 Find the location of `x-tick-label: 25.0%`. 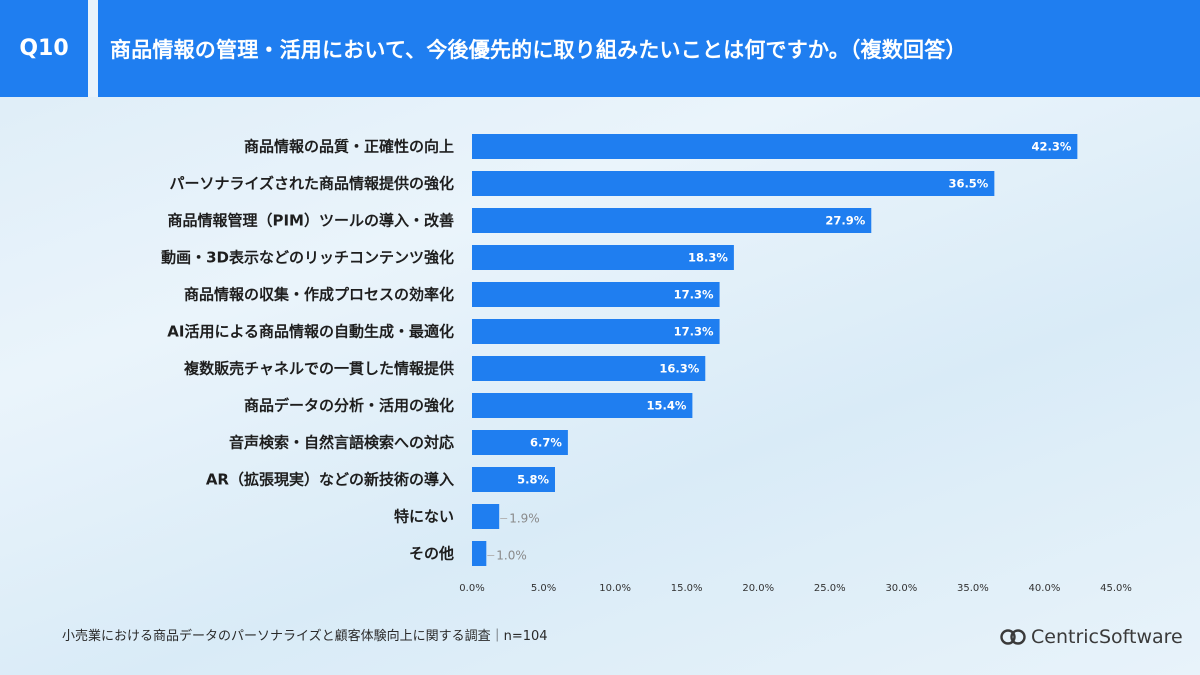

x-tick-label: 25.0% is located at coordinates (830, 588).